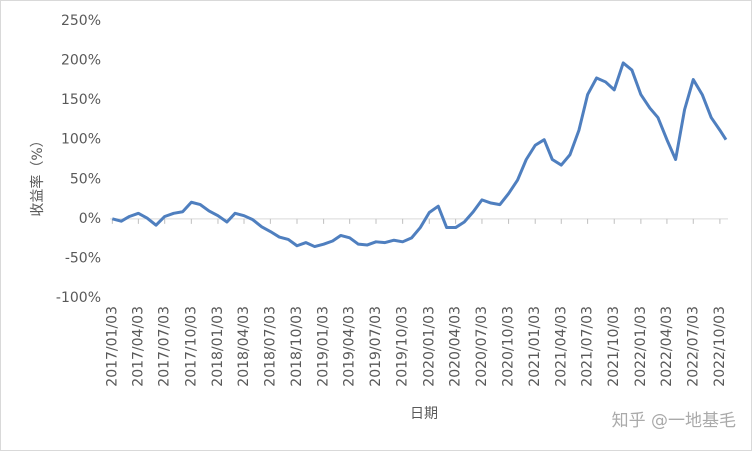 This screenshot has height=451, width=752. I want to click on x-tick-label: 2022/07/03, so click(693, 346).